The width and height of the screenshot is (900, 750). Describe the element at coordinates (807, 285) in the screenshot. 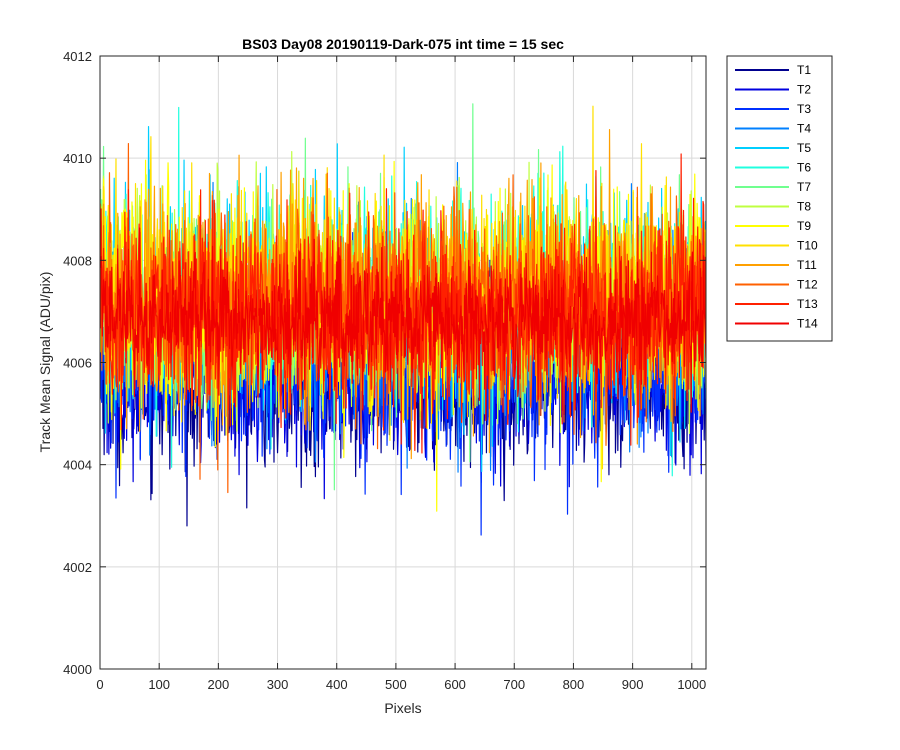

I see `legend-entry: T12` at that location.